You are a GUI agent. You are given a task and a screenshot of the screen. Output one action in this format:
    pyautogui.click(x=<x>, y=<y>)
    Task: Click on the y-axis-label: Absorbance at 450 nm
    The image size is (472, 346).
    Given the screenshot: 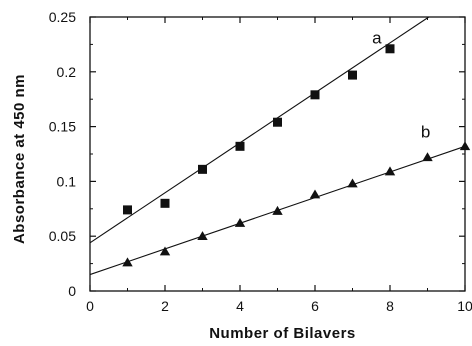 What is the action you would take?
    pyautogui.click(x=19, y=159)
    